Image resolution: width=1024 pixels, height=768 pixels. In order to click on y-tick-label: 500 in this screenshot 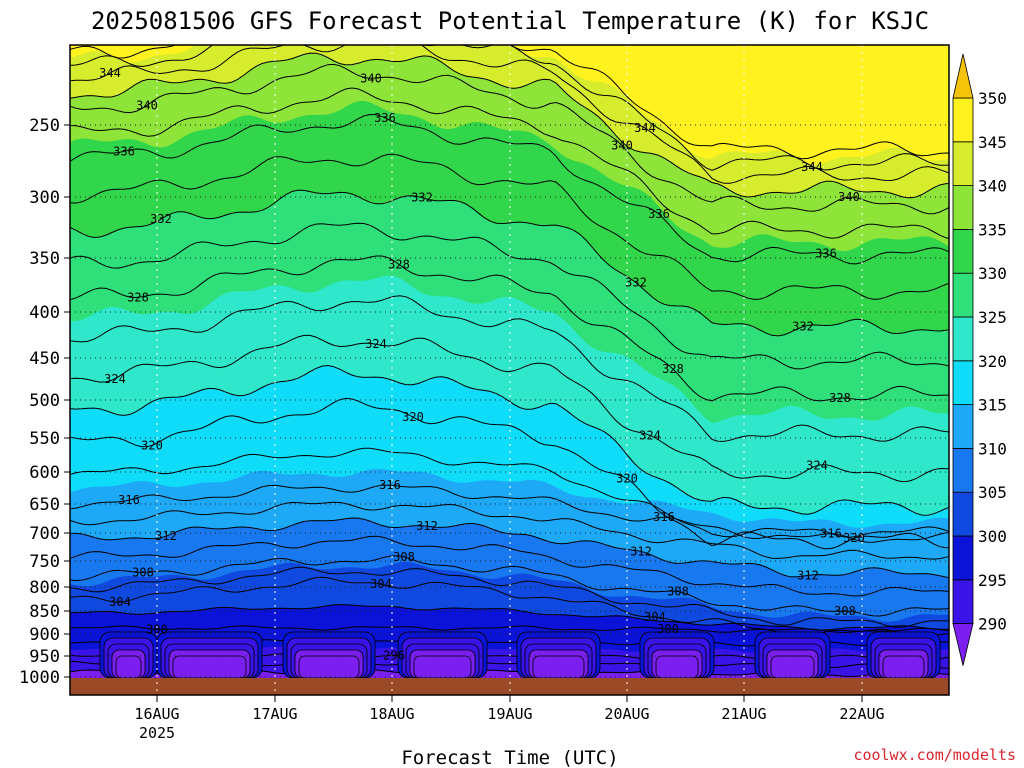, I will do `click(44, 401)`.